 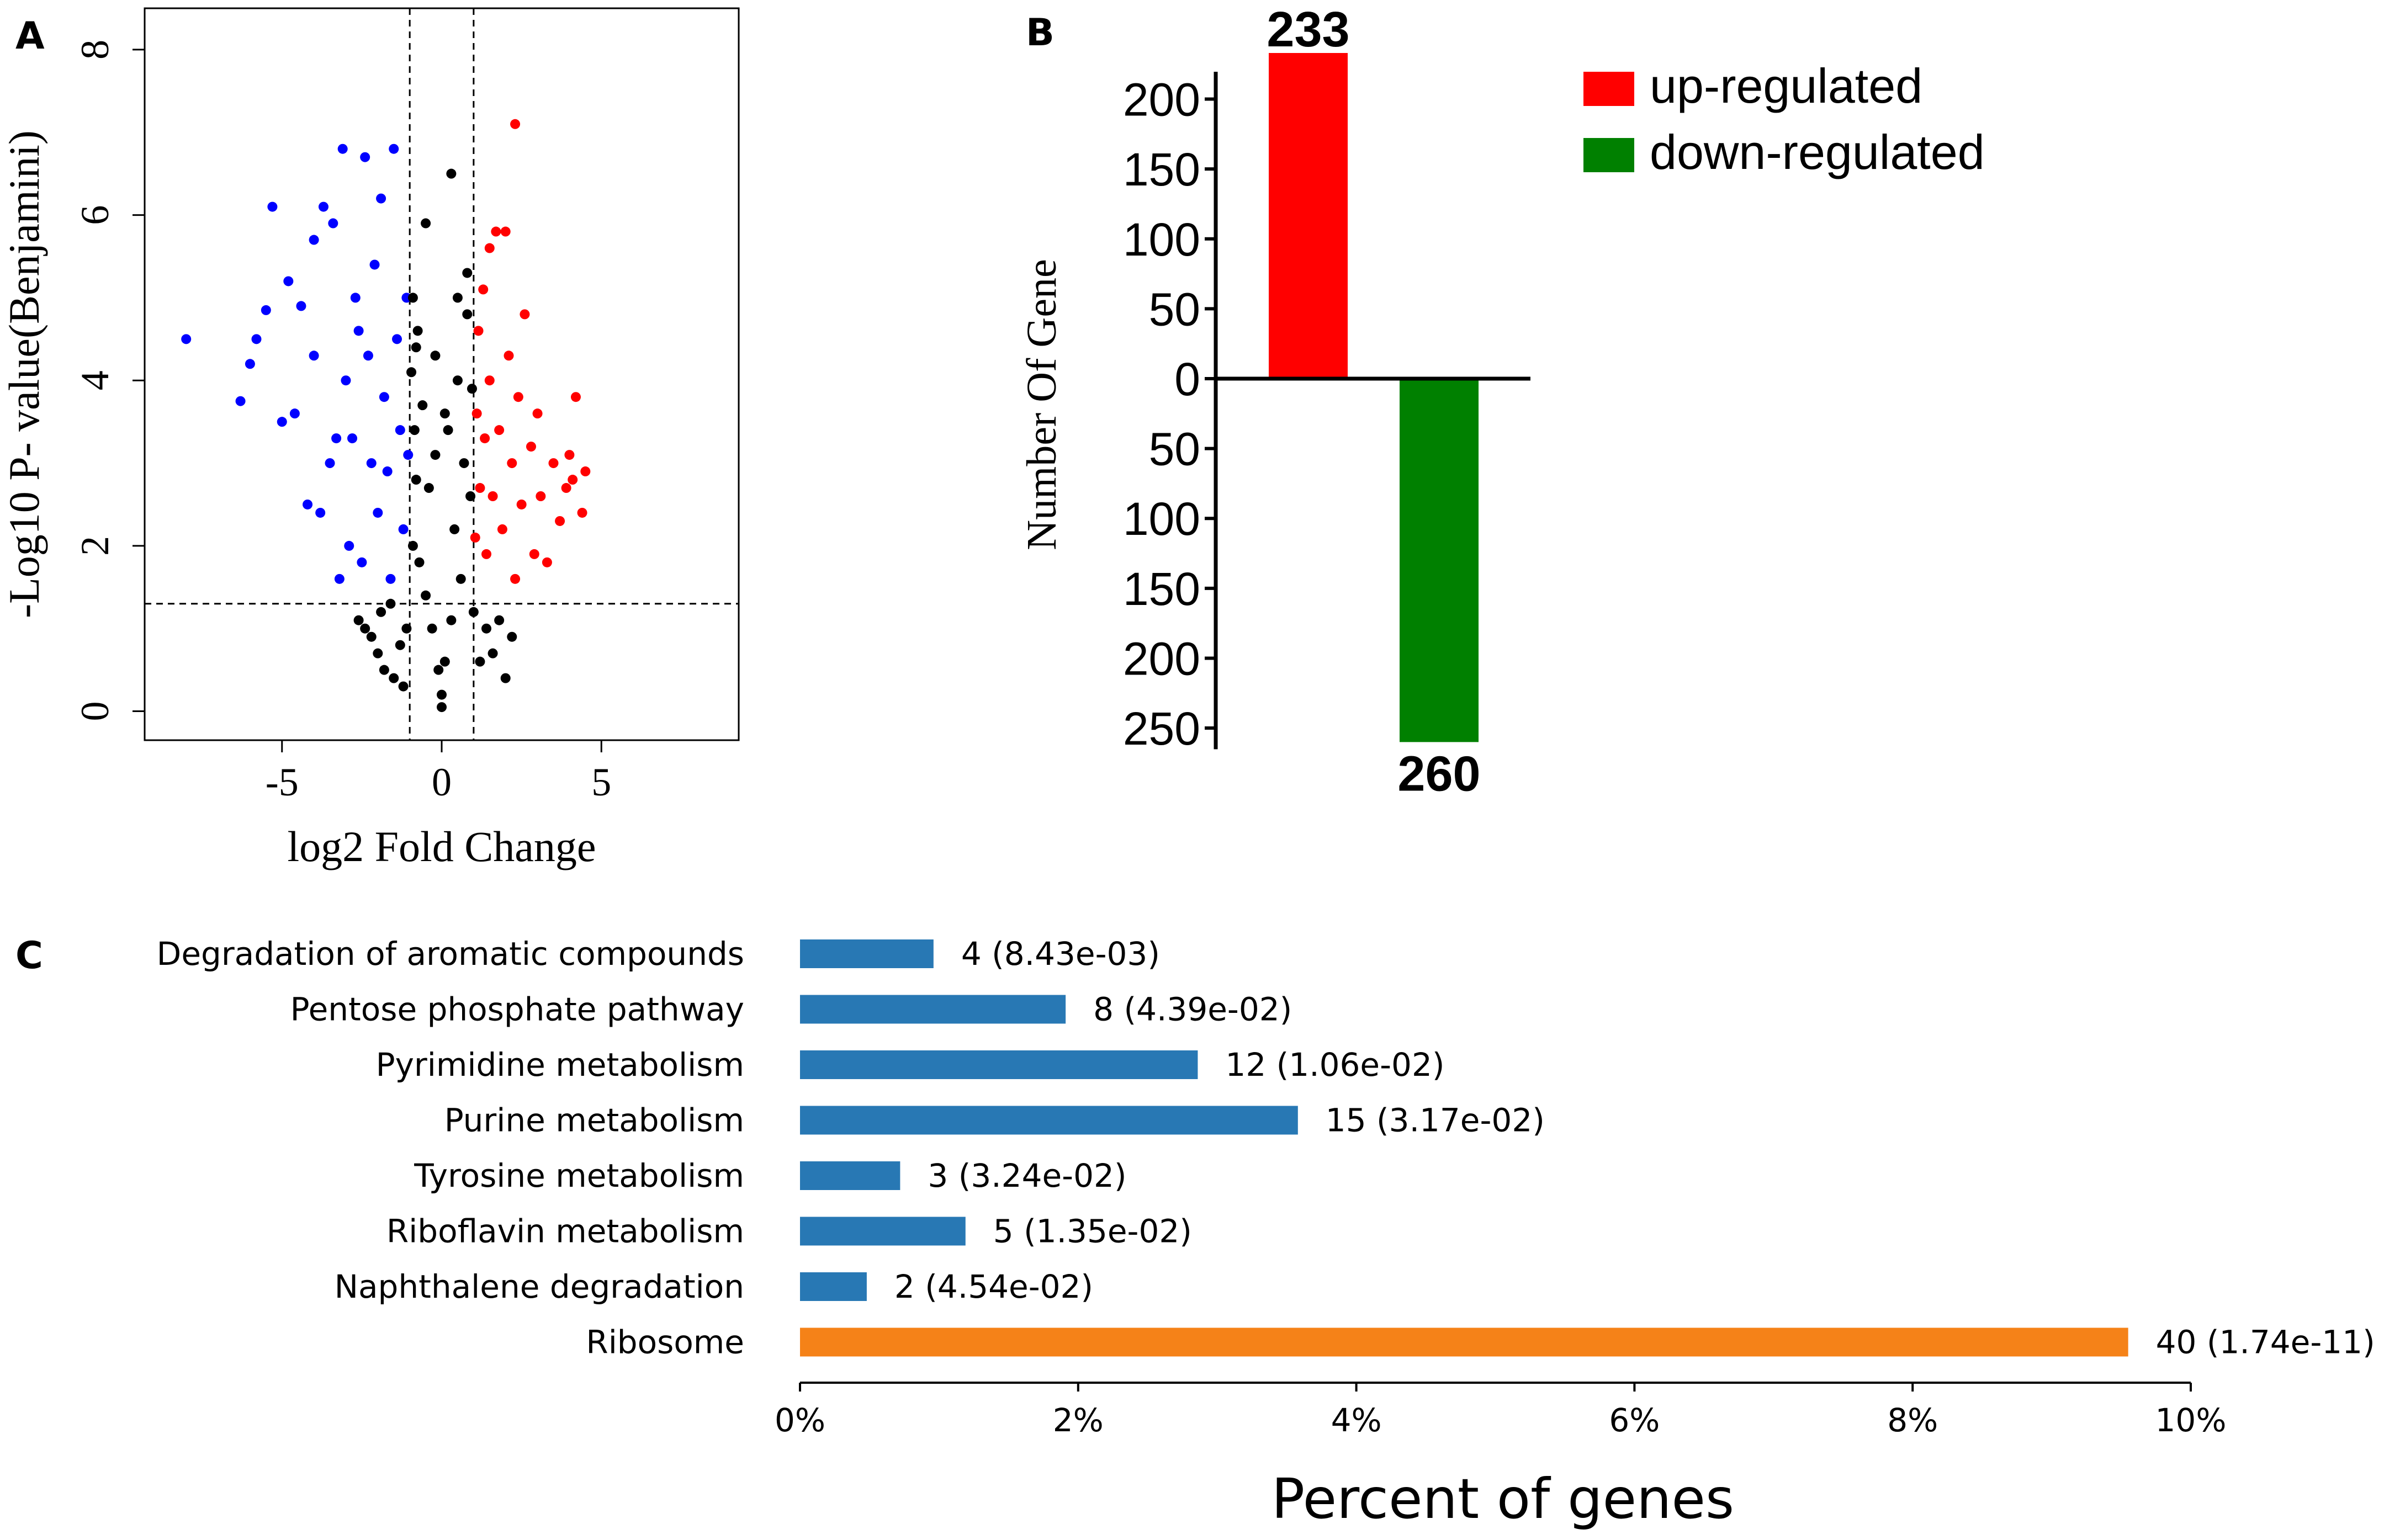 What do you see at coordinates (386, 416) in the screenshot?
I see `volcano-points` at bounding box center [386, 416].